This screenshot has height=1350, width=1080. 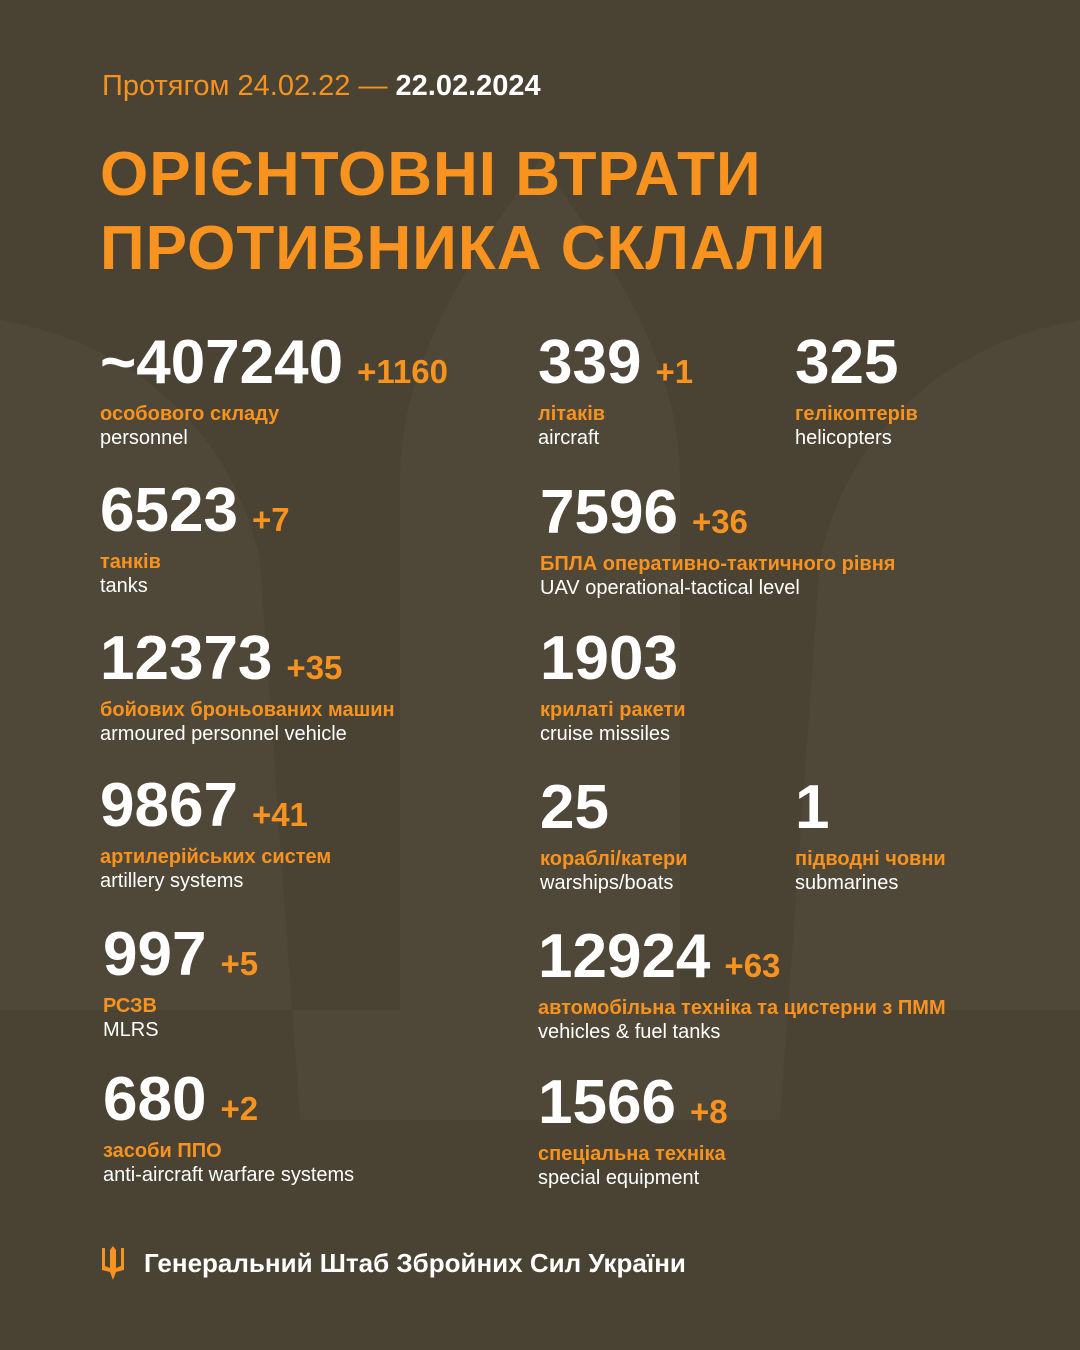 I want to click on title-line-2: ПРОТИВНИКА СКЛАЛИ, so click(x=463, y=248).